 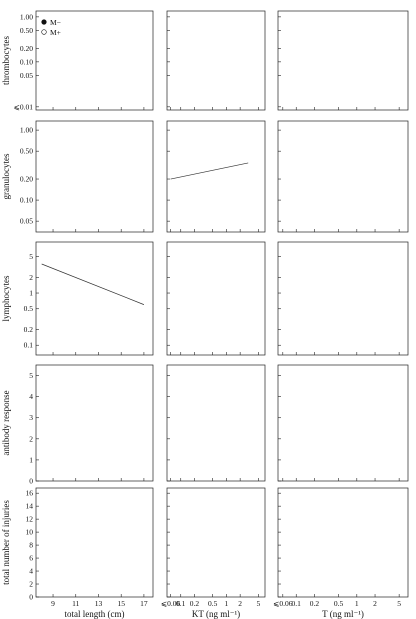 What do you see at coordinates (6, 298) in the screenshot?
I see `y-axis-label: lymphocytes` at bounding box center [6, 298].